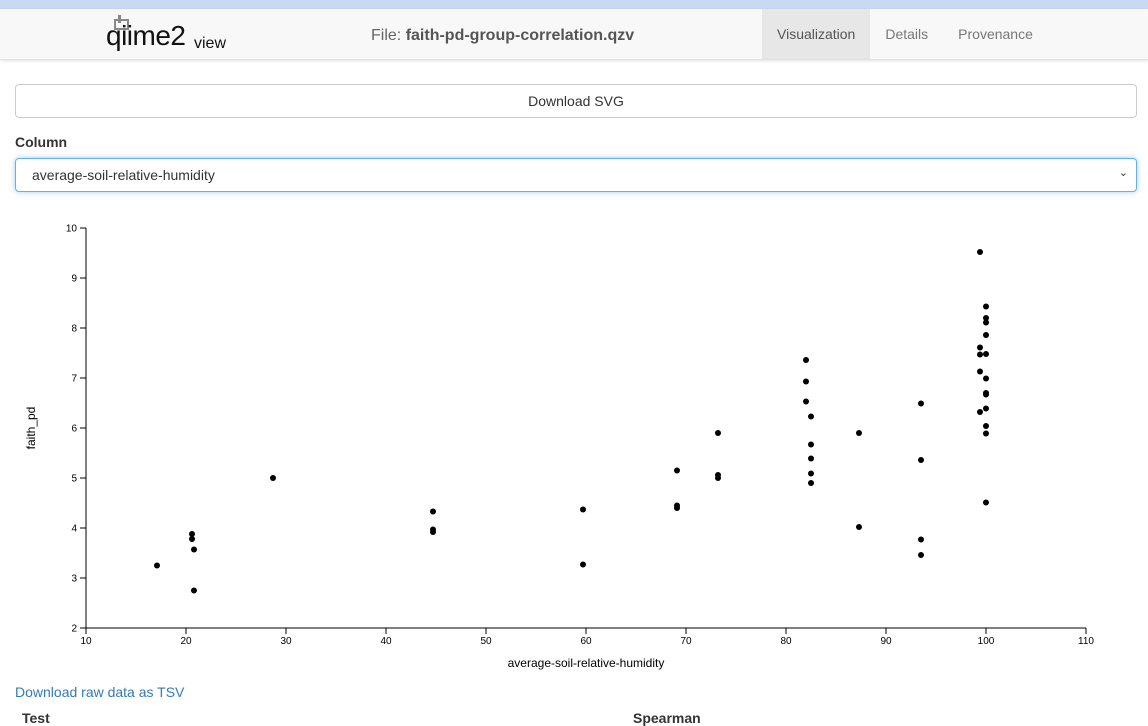  What do you see at coordinates (386, 641) in the screenshot?
I see `x-tick-label: 40` at bounding box center [386, 641].